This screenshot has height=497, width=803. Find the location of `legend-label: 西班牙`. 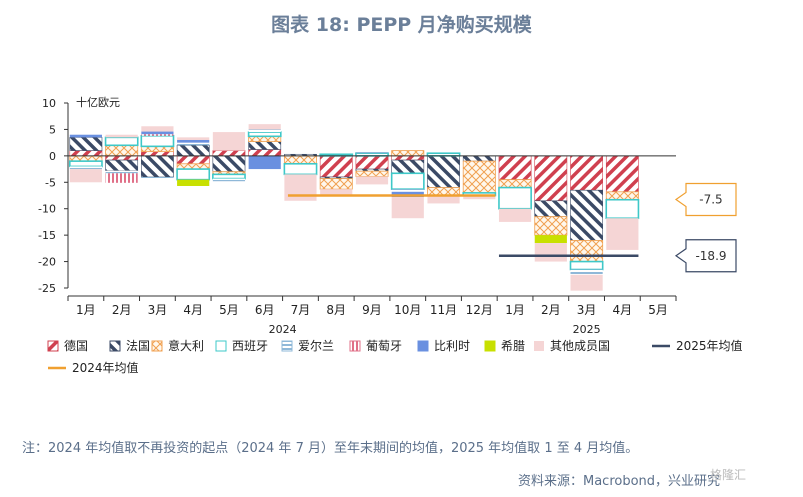

legend-label: 西班牙 is located at coordinates (250, 346).